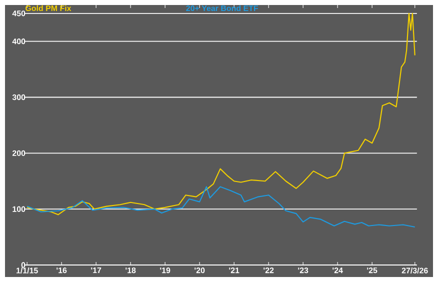  Describe the element at coordinates (221, 207) in the screenshot. I see `line-series` at that location.